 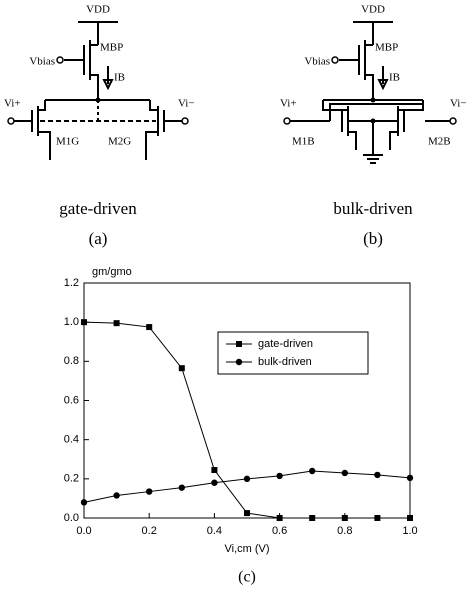 I want to click on y-tick-label: 0.0, so click(x=71, y=518).